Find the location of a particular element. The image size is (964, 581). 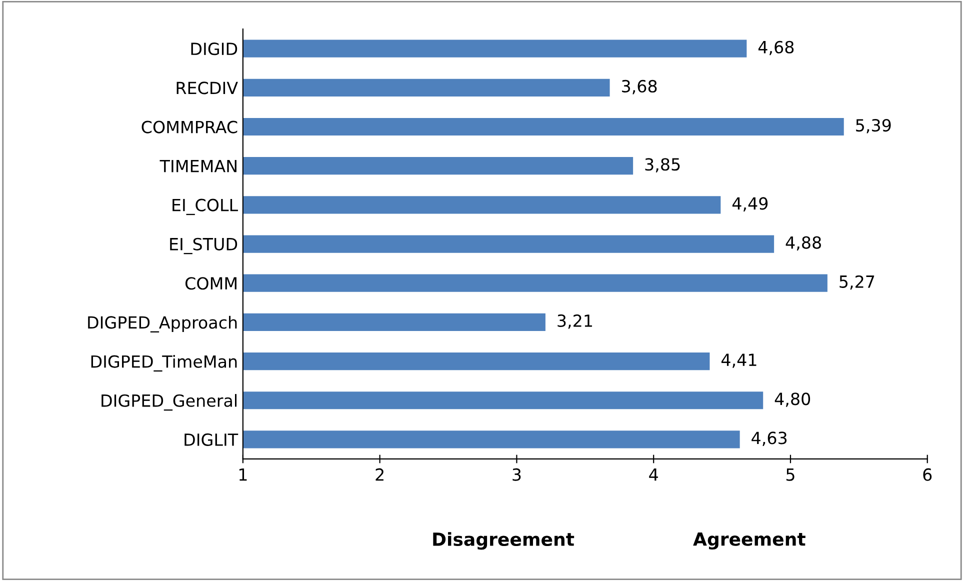

y-tick-label: EI_STUD is located at coordinates (204, 246).